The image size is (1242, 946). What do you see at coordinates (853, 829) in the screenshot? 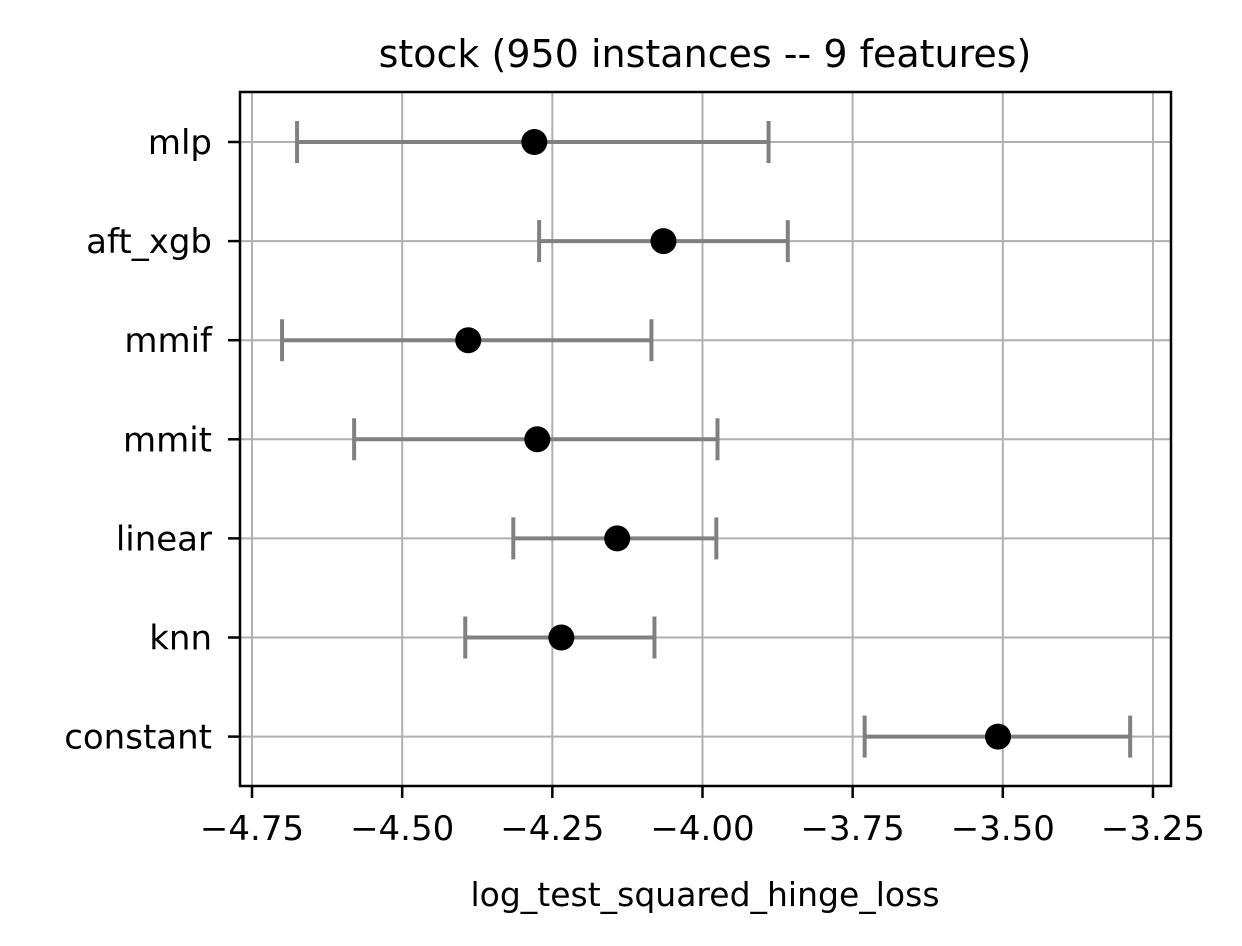
I see `x-tick-label: −3.75` at bounding box center [853, 829].